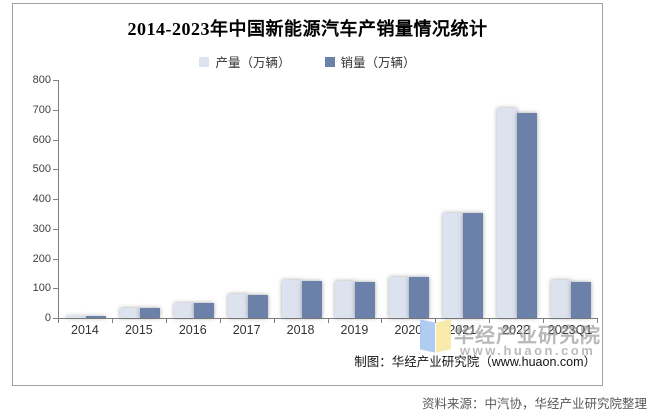 This screenshot has height=414, width=651. What do you see at coordinates (41, 139) in the screenshot?
I see `y-axis-label: 600` at bounding box center [41, 139].